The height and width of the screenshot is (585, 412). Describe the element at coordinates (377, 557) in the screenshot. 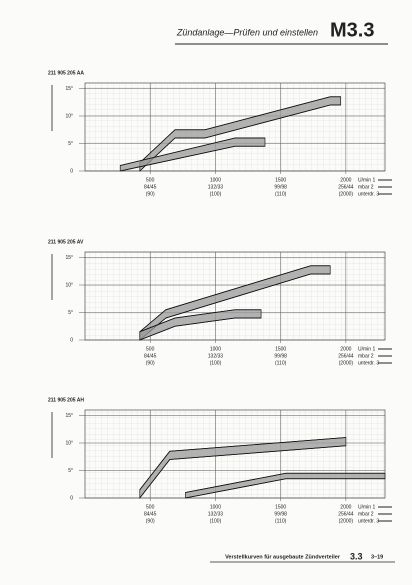

I see `footer-page: 3–19` at that location.